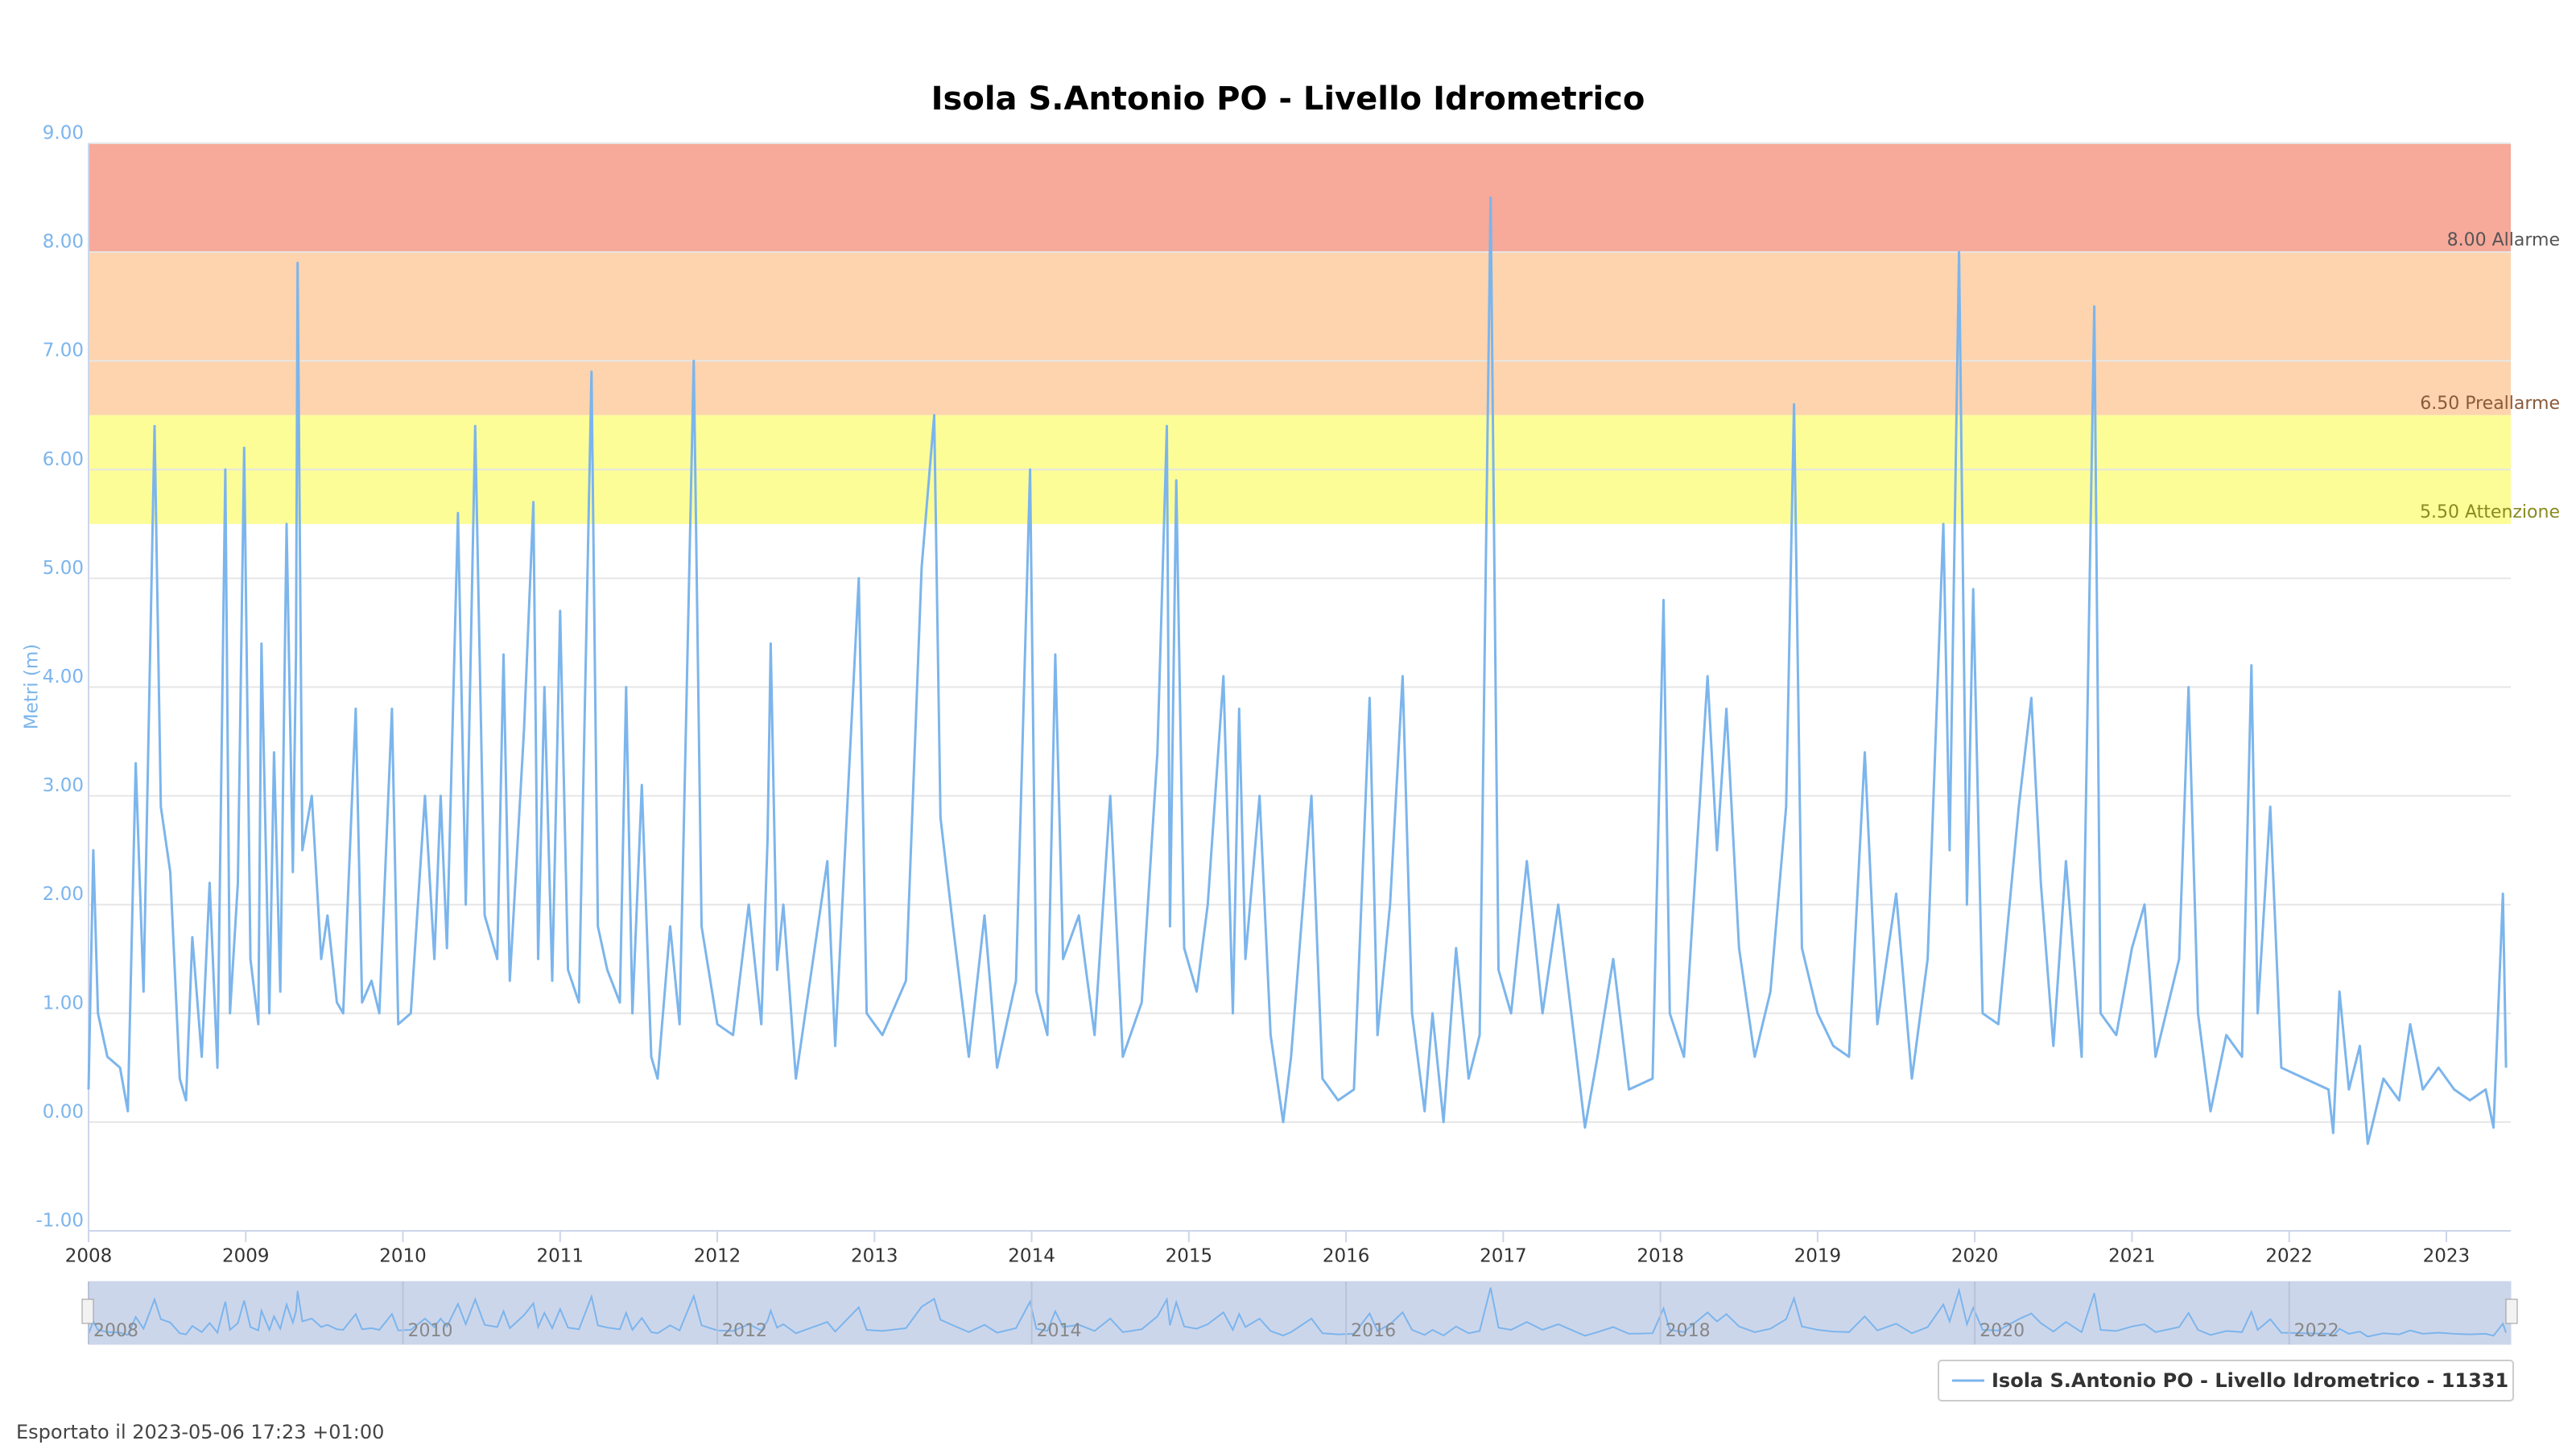 The width and height of the screenshot is (2576, 1449). I want to click on y-tick-label: -1.00, so click(59, 1221).